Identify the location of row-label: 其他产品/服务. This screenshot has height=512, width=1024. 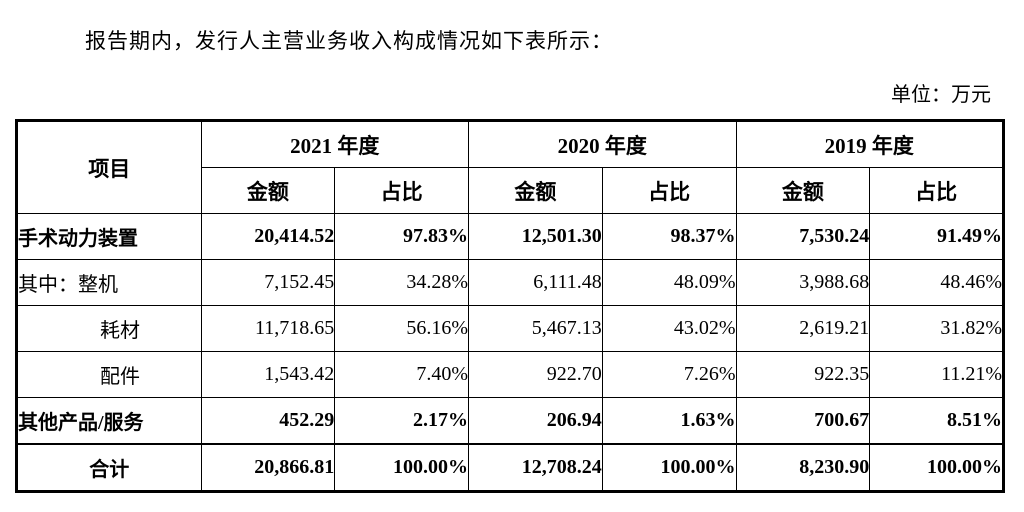
(109, 421).